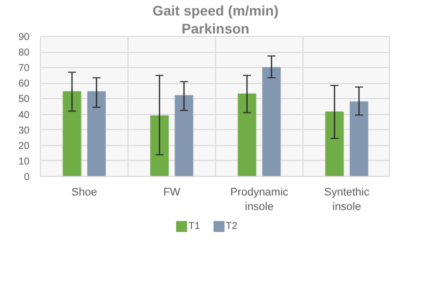 This screenshot has height=304, width=438. What do you see at coordinates (215, 10) in the screenshot?
I see `chart-title: Gait speed (m/min)` at bounding box center [215, 10].